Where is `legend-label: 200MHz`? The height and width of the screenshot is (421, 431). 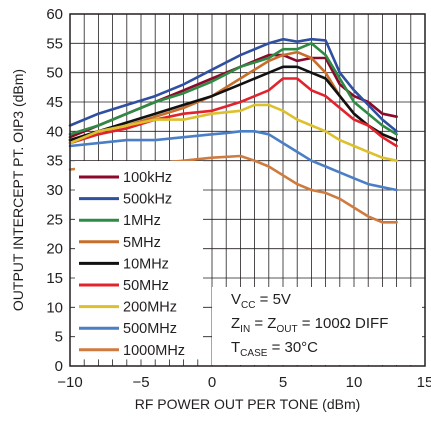
legend-label: 200MHz is located at coordinates (150, 308).